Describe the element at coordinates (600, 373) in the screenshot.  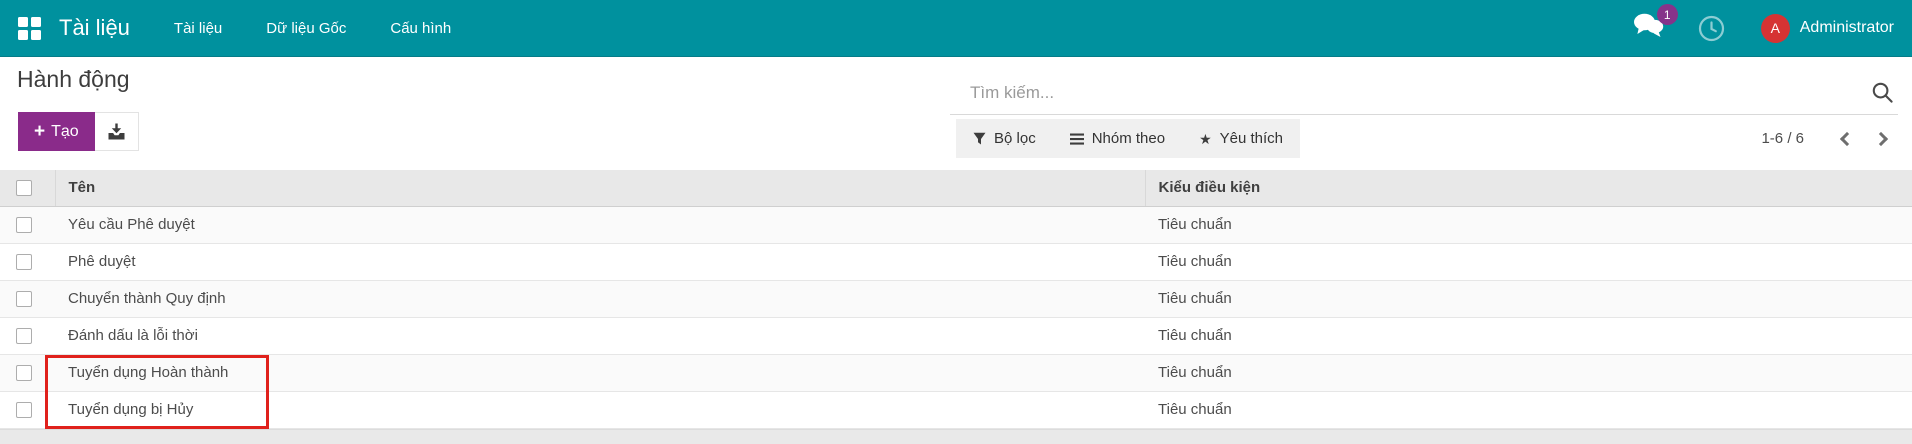
I see `cell-name: Tuyển dụng Hoàn thành` at that location.